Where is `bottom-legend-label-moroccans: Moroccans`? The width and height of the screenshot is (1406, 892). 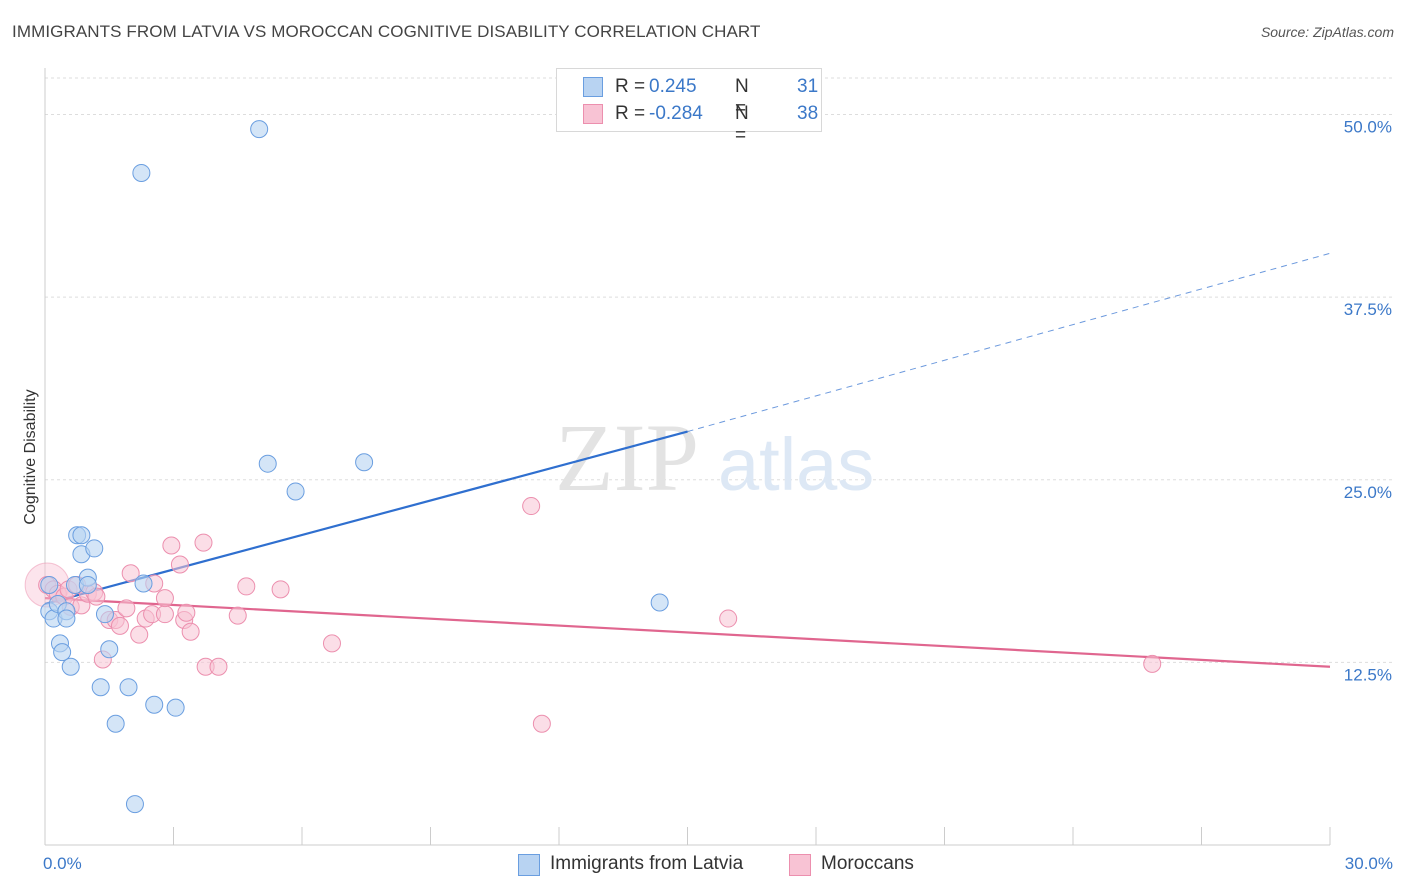
bottom-legend-label-moroccans: Moroccans is located at coordinates (867, 863).